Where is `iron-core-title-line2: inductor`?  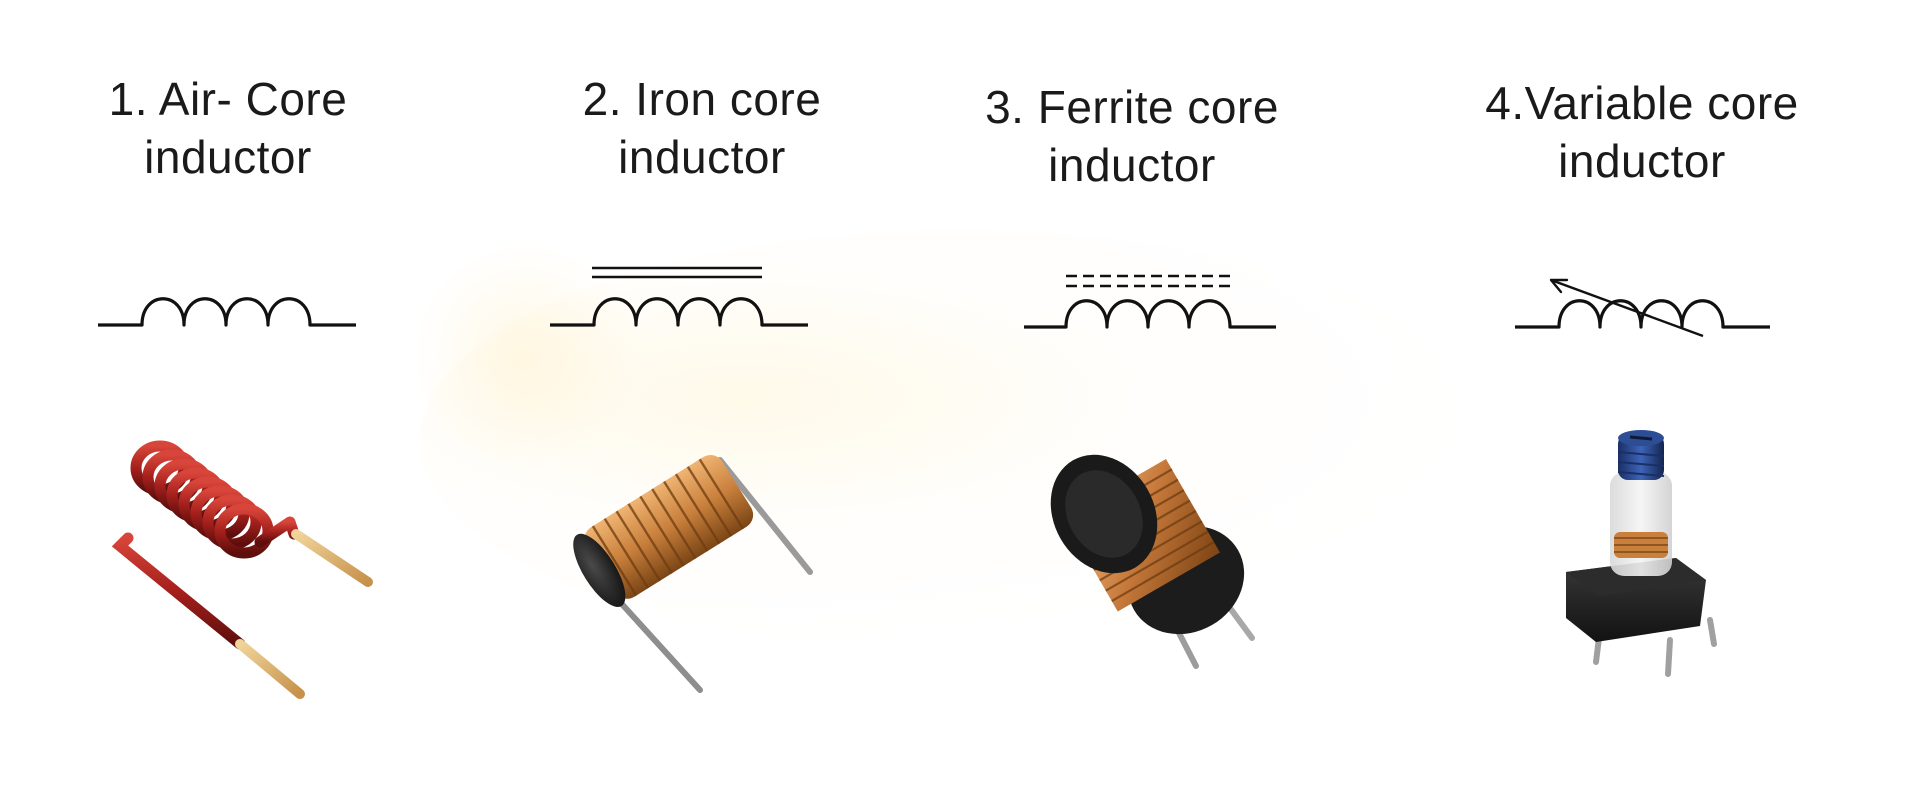
iron-core-title-line2: inductor is located at coordinates (702, 157).